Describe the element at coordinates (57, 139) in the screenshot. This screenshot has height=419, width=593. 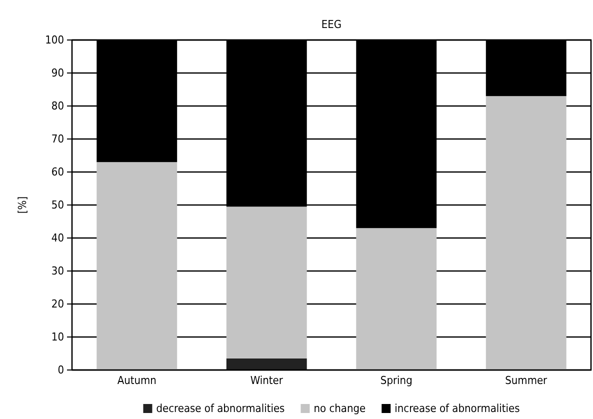
I see `y-tick-label: 70` at that location.